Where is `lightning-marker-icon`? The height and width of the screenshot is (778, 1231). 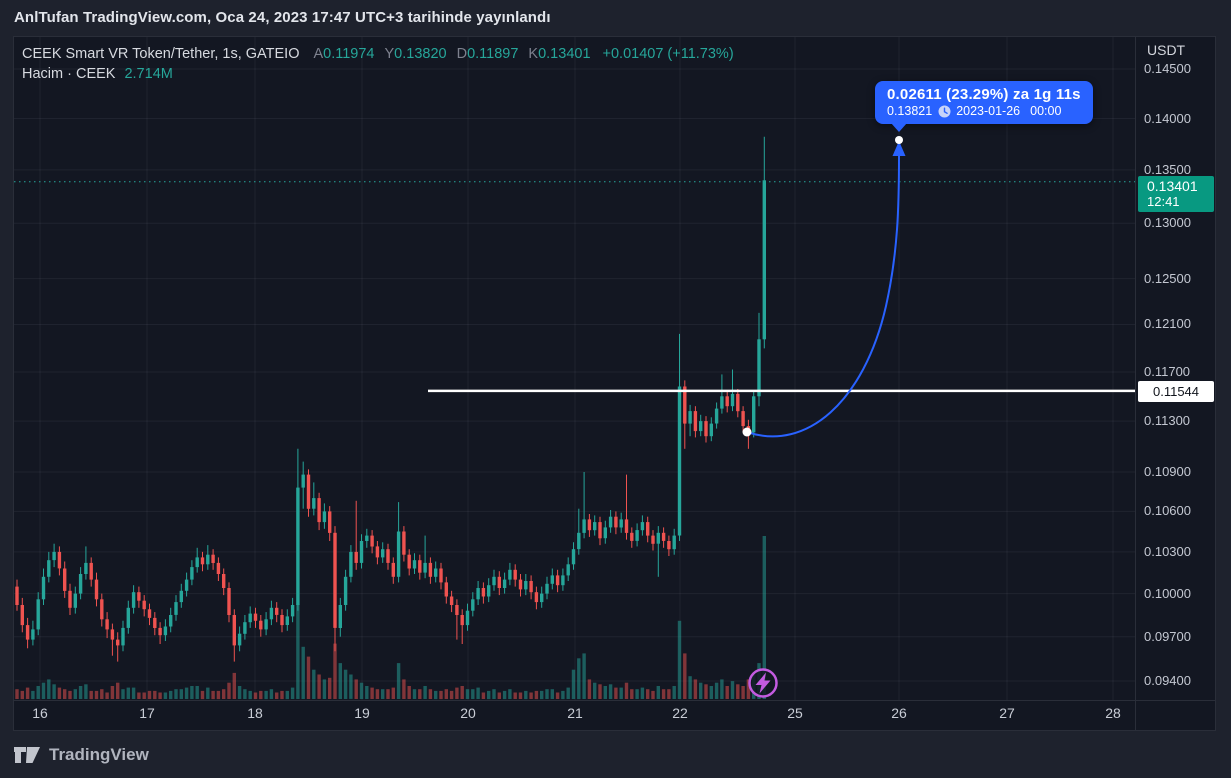 lightning-marker-icon is located at coordinates (763, 683).